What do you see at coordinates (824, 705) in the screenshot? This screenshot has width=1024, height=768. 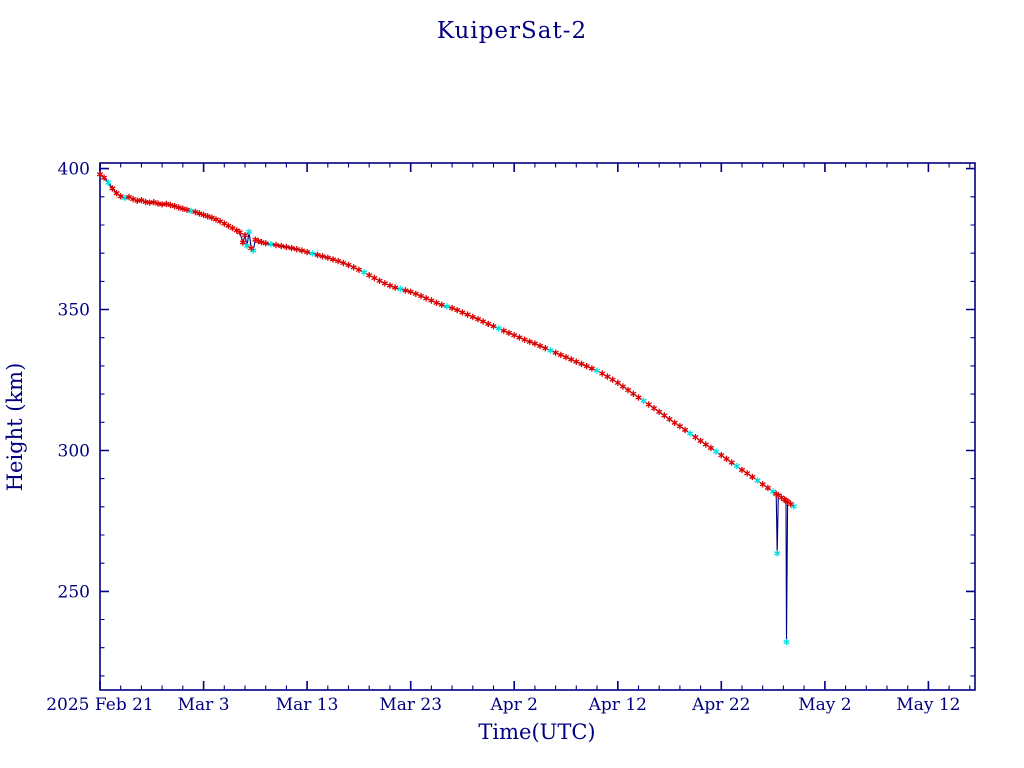 I see `x-tick-label: May 2` at bounding box center [824, 705].